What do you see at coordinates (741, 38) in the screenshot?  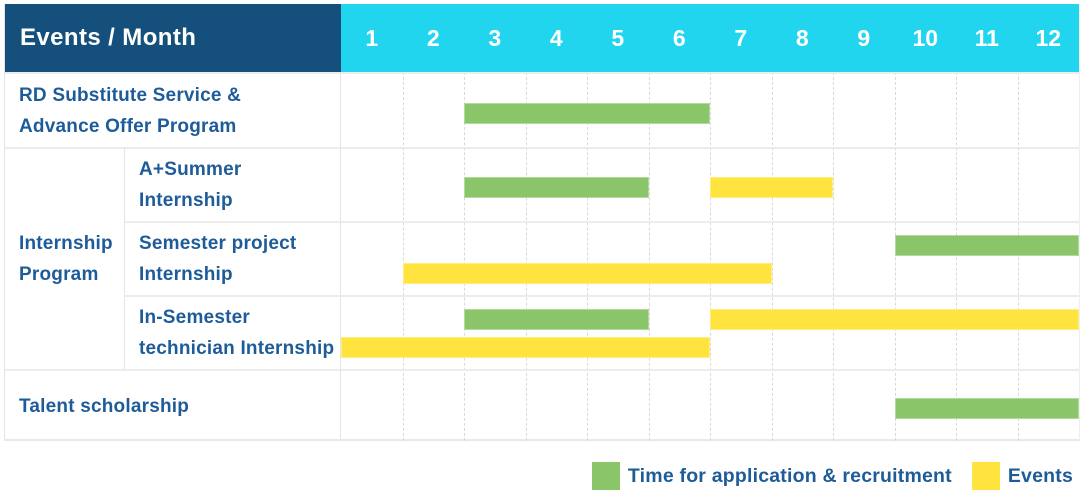 I see `month-header-7: 7` at bounding box center [741, 38].